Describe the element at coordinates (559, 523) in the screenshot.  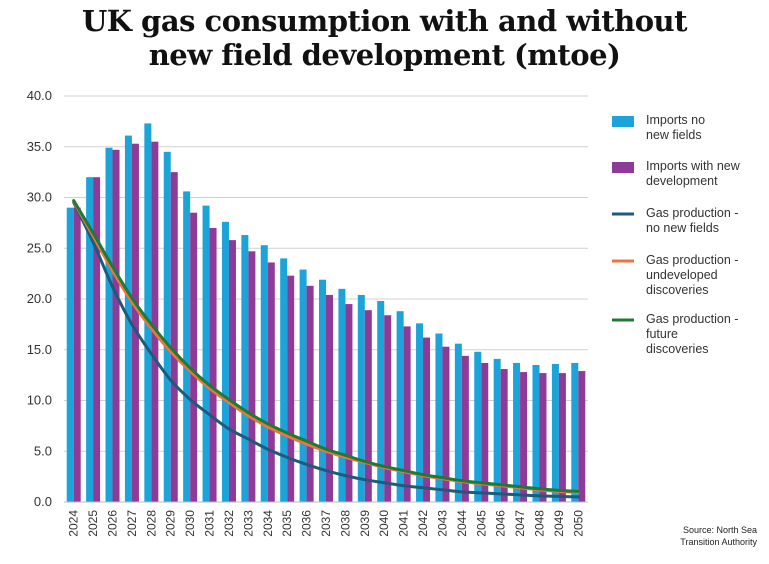
I see `x-tick-label: 2049` at that location.